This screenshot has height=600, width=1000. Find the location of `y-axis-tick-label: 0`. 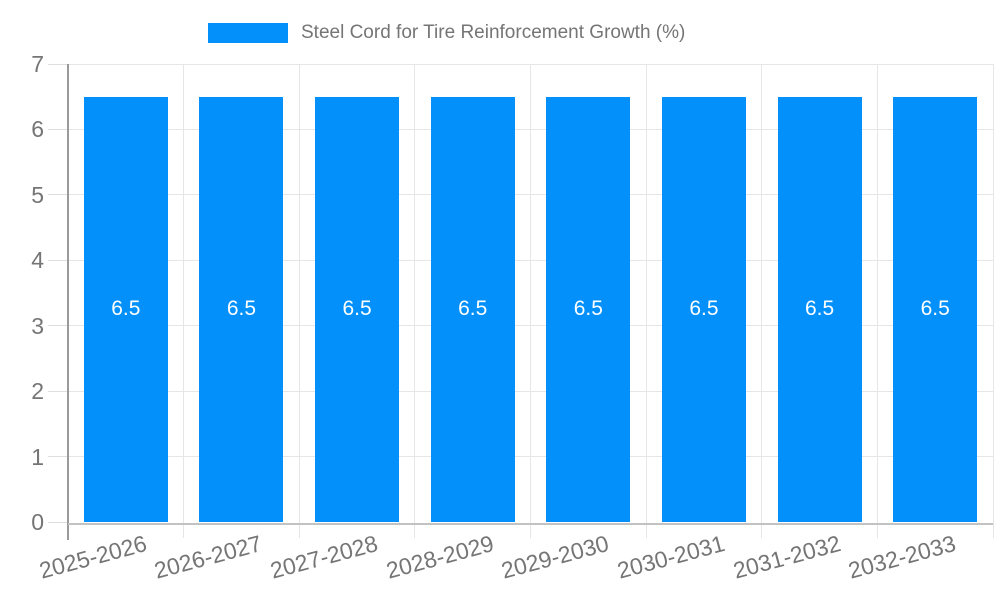

y-axis-tick-label: 0 is located at coordinates (37, 522).